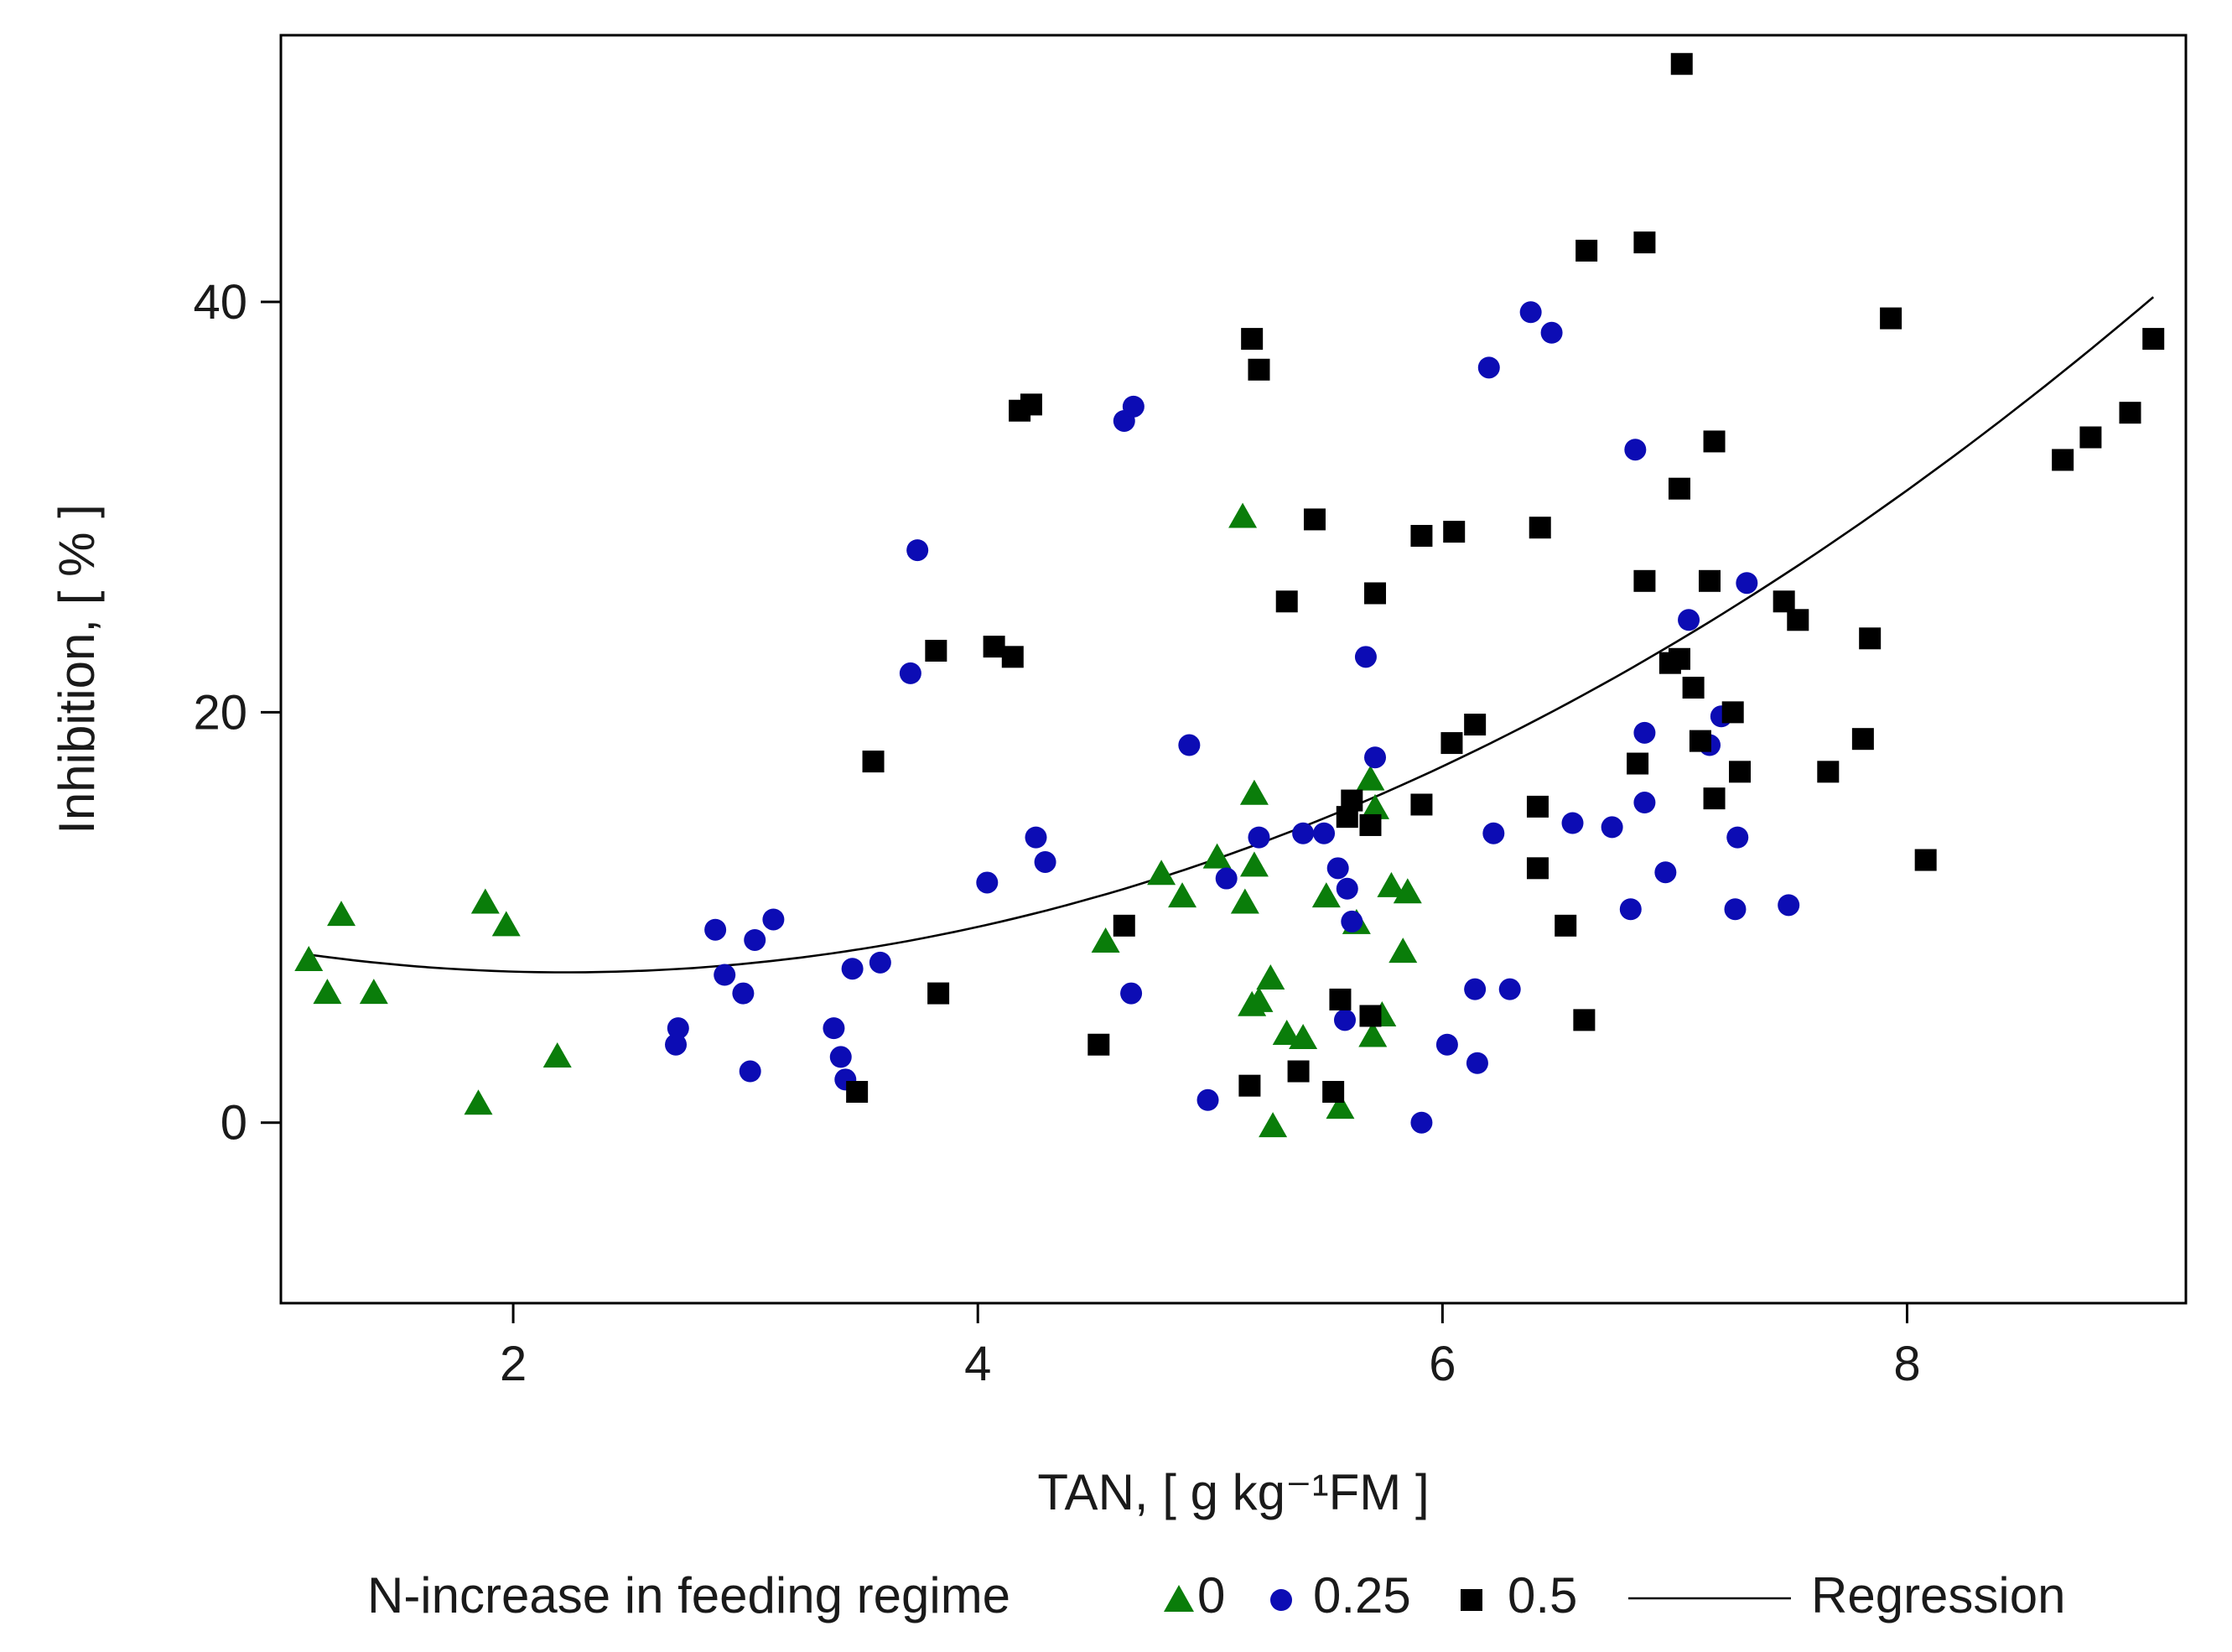 The width and height of the screenshot is (2232, 1652). I want to click on legend-label-3: Regression, so click(1938, 1595).